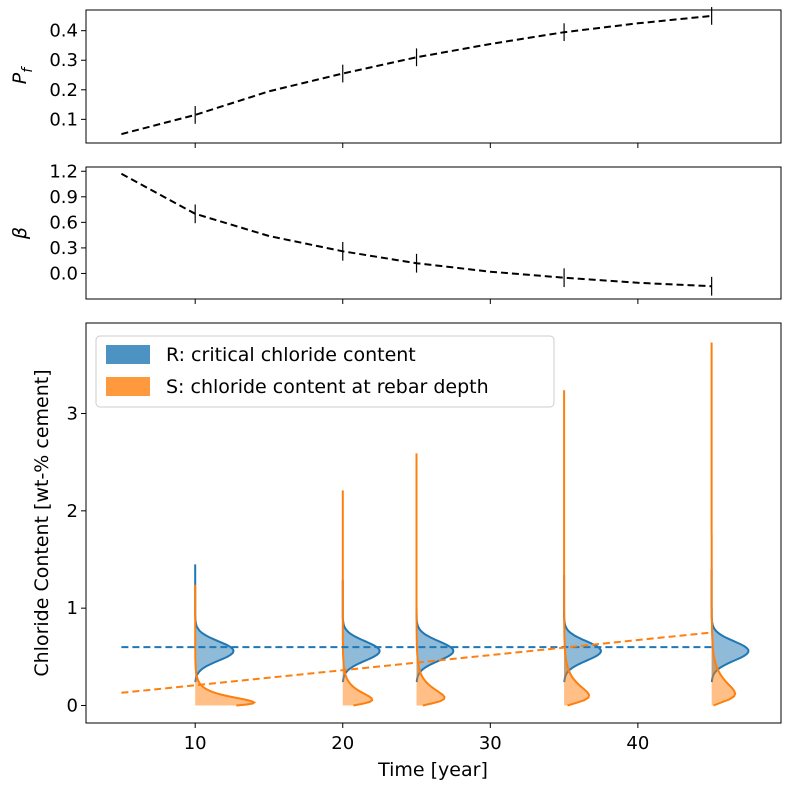  What do you see at coordinates (342, 743) in the screenshot?
I see `cl-xtick-label: 20` at bounding box center [342, 743].